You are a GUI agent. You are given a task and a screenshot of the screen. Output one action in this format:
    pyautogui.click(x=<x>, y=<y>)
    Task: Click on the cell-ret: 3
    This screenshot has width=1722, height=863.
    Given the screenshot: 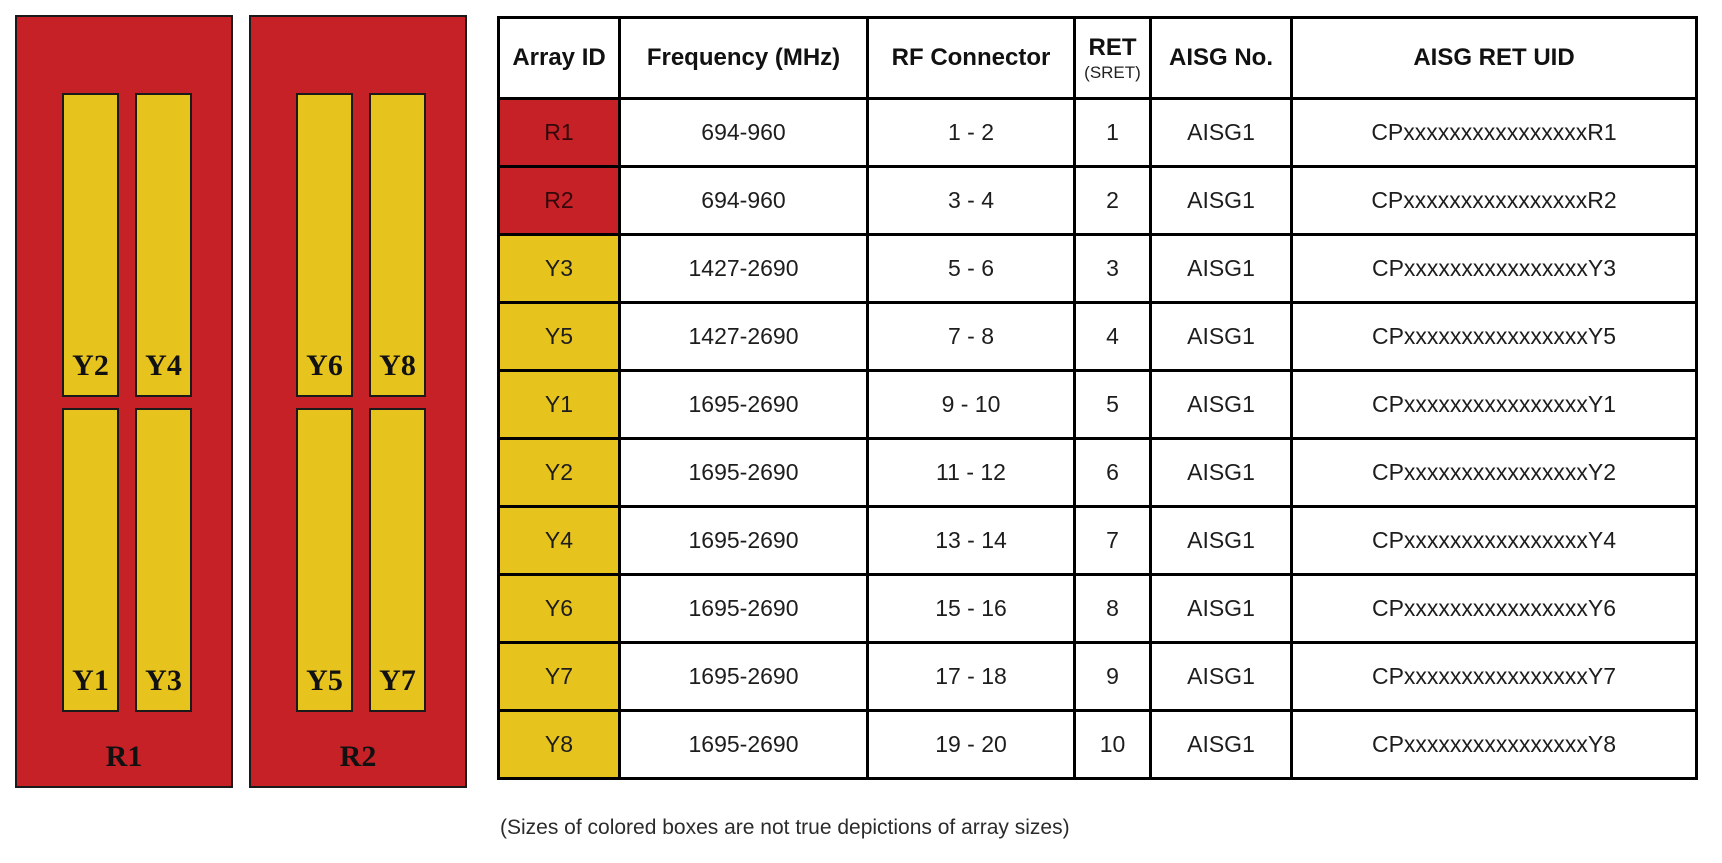 What is the action you would take?
    pyautogui.click(x=1112, y=268)
    